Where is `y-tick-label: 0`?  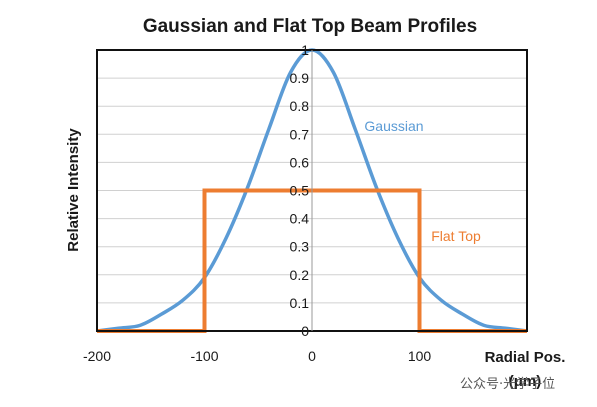
y-tick-label: 0 is located at coordinates (305, 331).